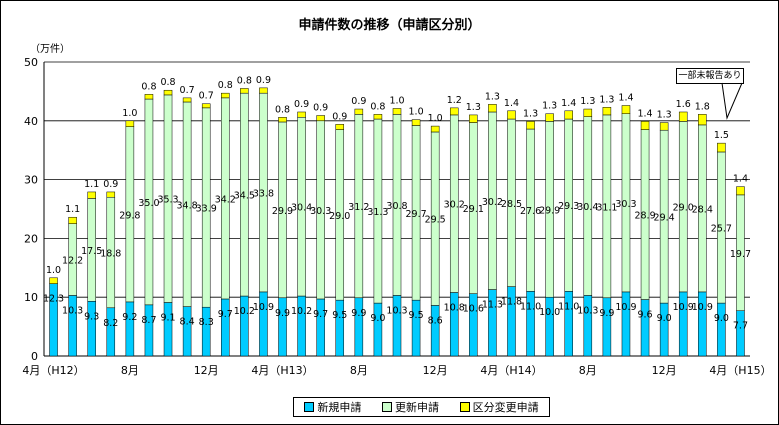  I want to click on legend-swatch-new, so click(309, 407).